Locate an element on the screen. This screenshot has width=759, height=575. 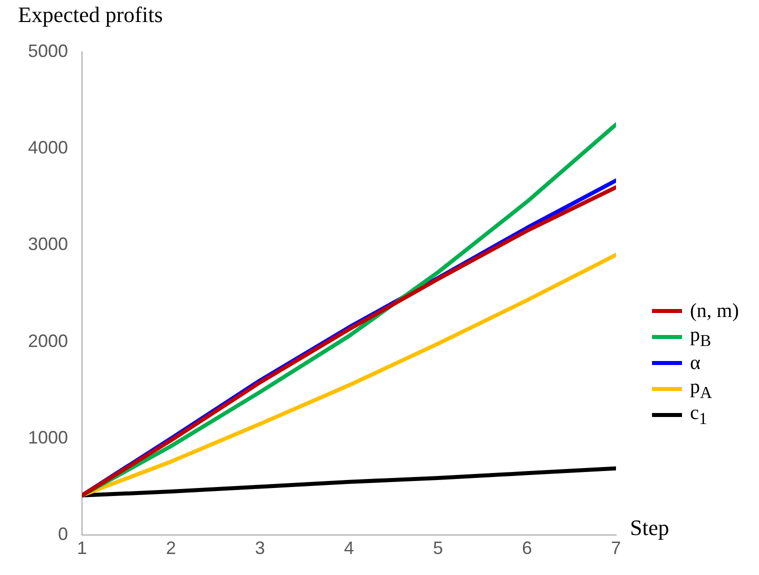
legend-label: p$_{B}$ is located at coordinates (701, 337).